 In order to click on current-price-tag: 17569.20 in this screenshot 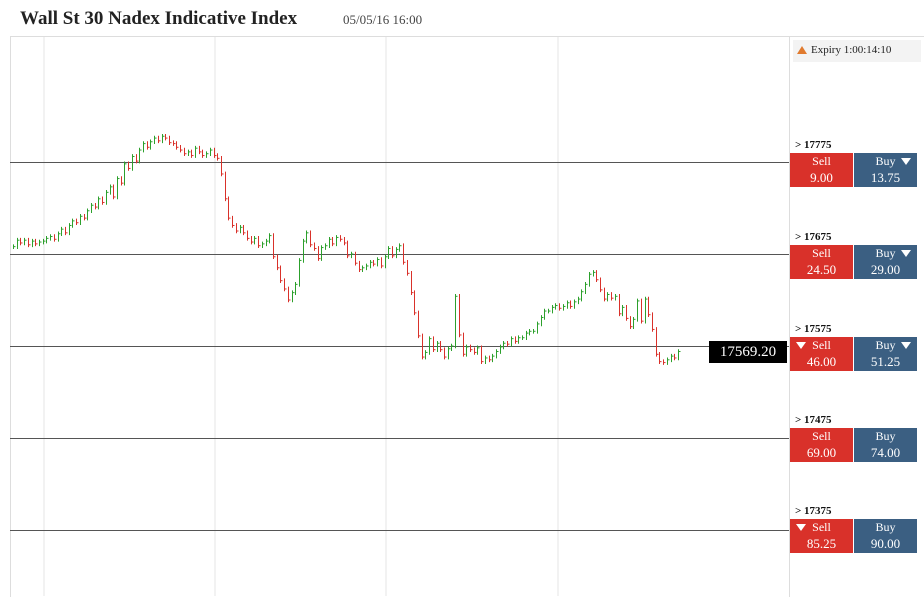, I will do `click(748, 352)`.